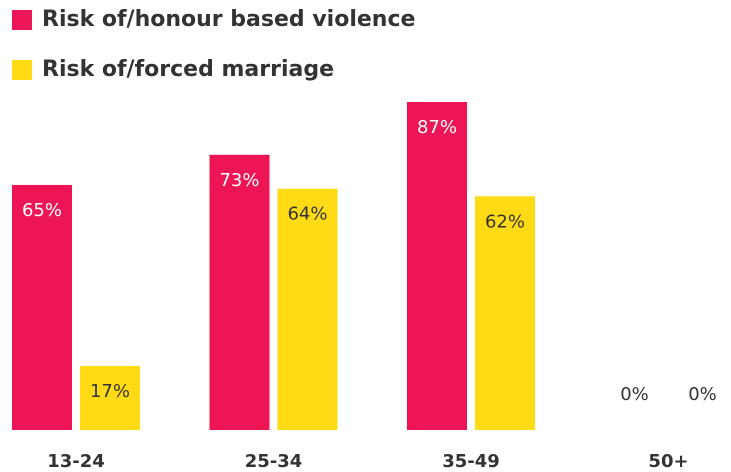  I want to click on value-label: 64%, so click(307, 214).